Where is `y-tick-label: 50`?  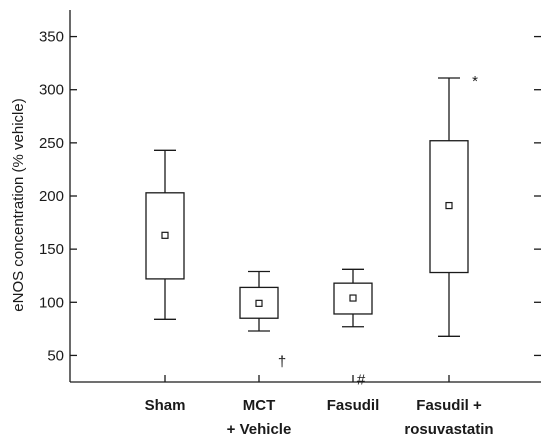
y-tick-label: 50 is located at coordinates (55, 355).